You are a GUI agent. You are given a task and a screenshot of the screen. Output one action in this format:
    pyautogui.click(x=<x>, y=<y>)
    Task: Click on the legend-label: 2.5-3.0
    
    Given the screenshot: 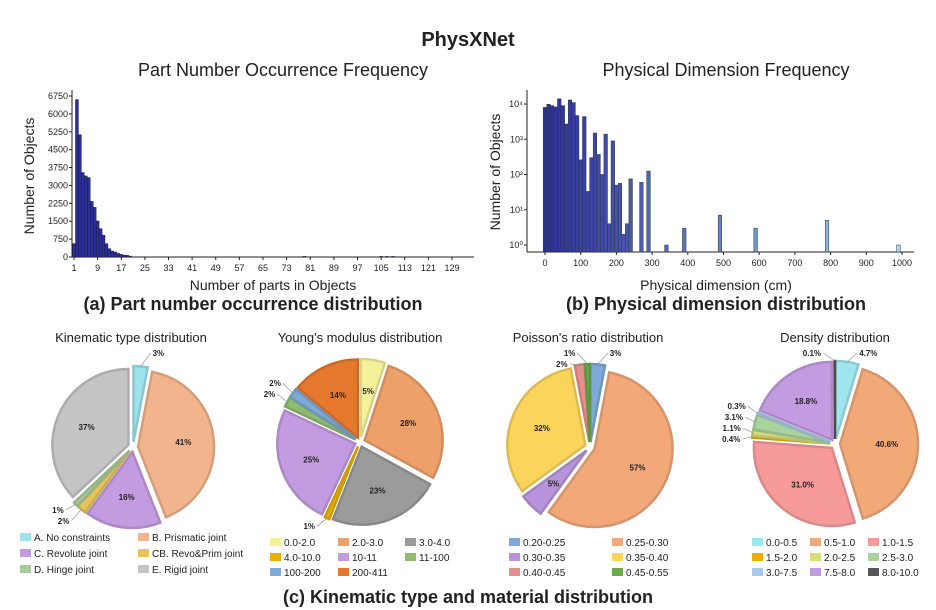 What is the action you would take?
    pyautogui.click(x=898, y=558)
    